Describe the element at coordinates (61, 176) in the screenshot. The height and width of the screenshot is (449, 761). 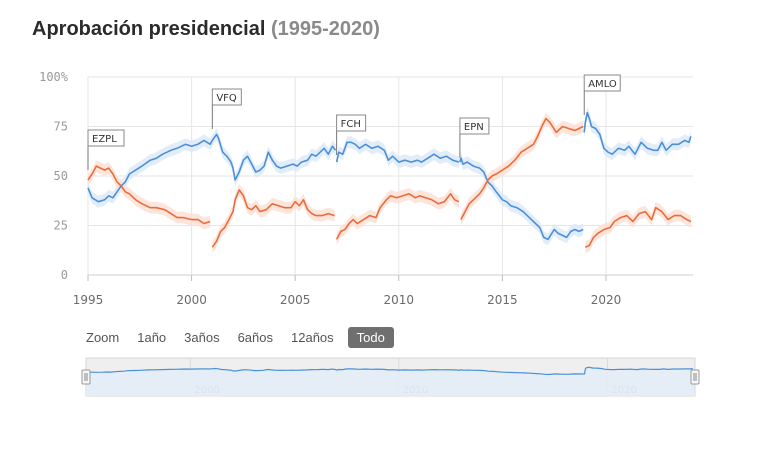
I see `y-tick-label: 50` at that location.